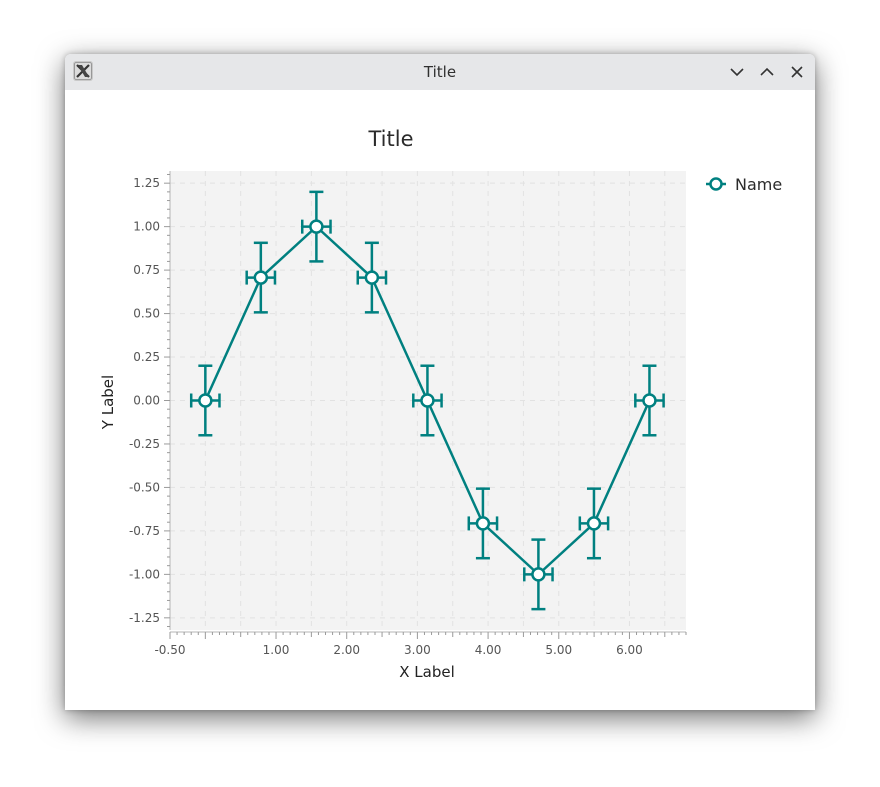 The image size is (880, 787). I want to click on window-title: Title, so click(440, 72).